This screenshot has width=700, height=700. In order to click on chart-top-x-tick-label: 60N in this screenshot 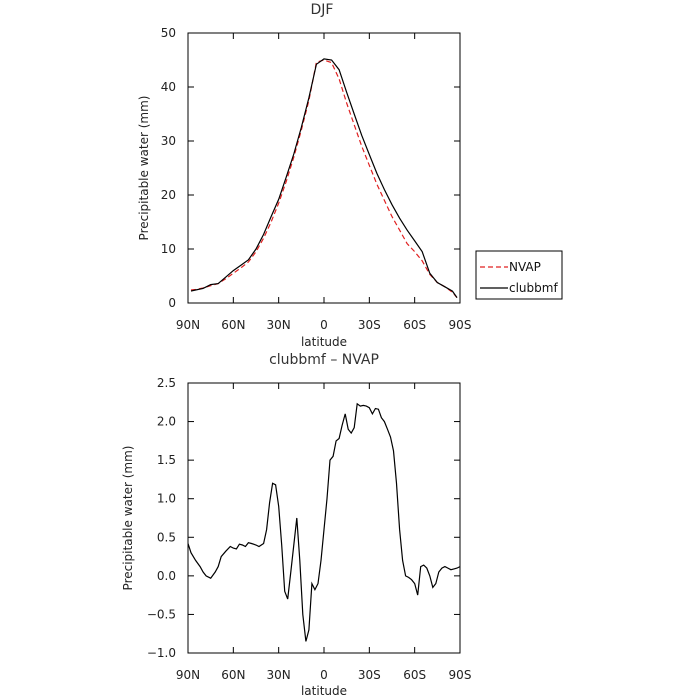, I will do `click(233, 325)`.